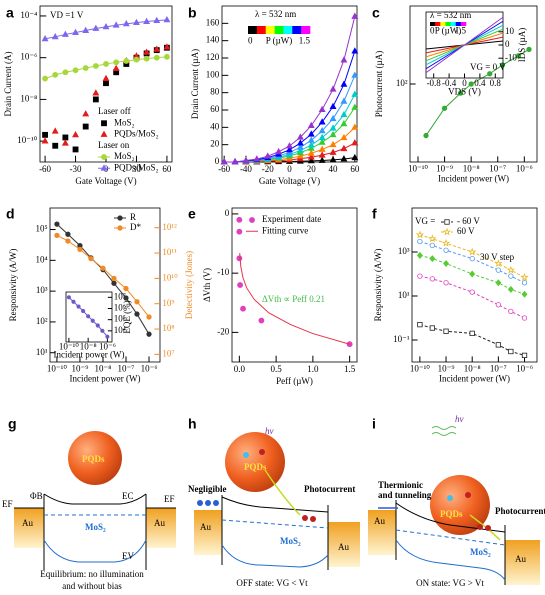 The width and height of the screenshot is (545, 595). Describe the element at coordinates (480, 527) in the screenshot. I see `electron` at that location.